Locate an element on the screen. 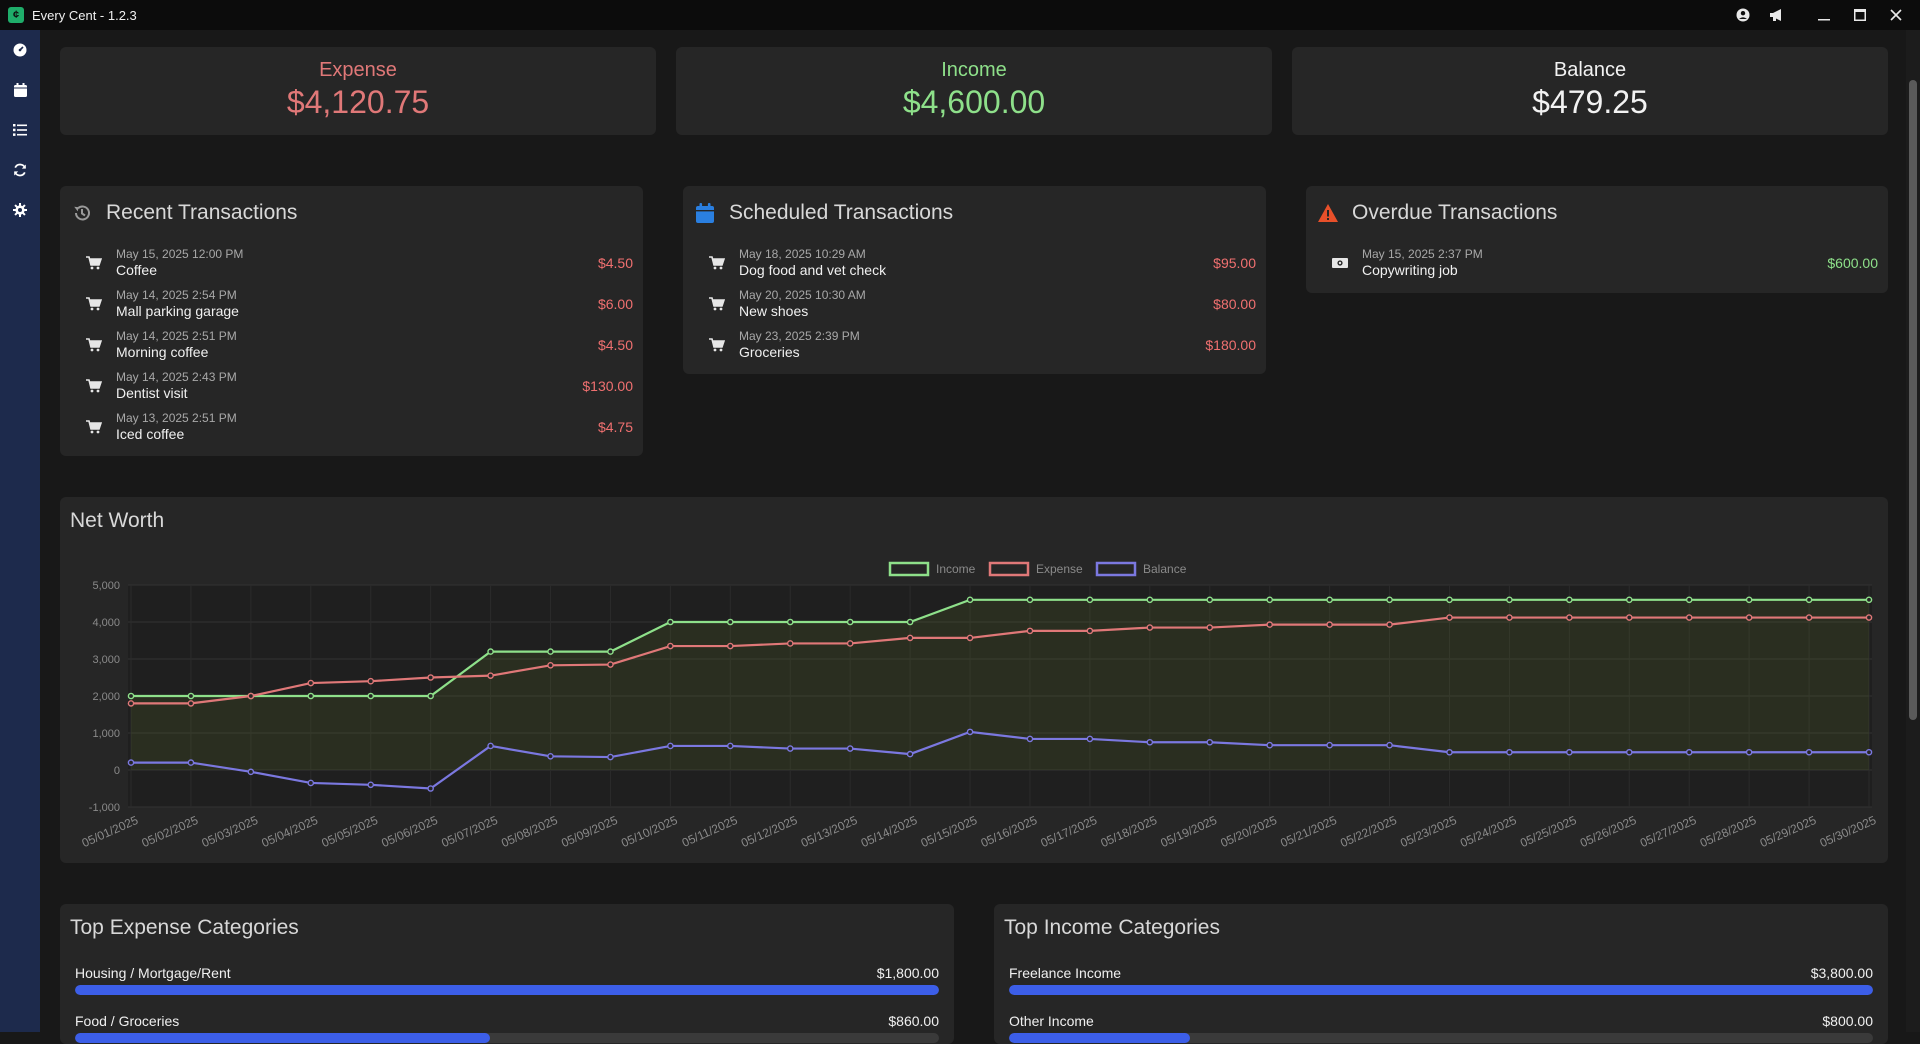 The width and height of the screenshot is (1920, 1044). transaction-details: May 14, 2025 2:51 PM Morning coffee is located at coordinates (357, 344).